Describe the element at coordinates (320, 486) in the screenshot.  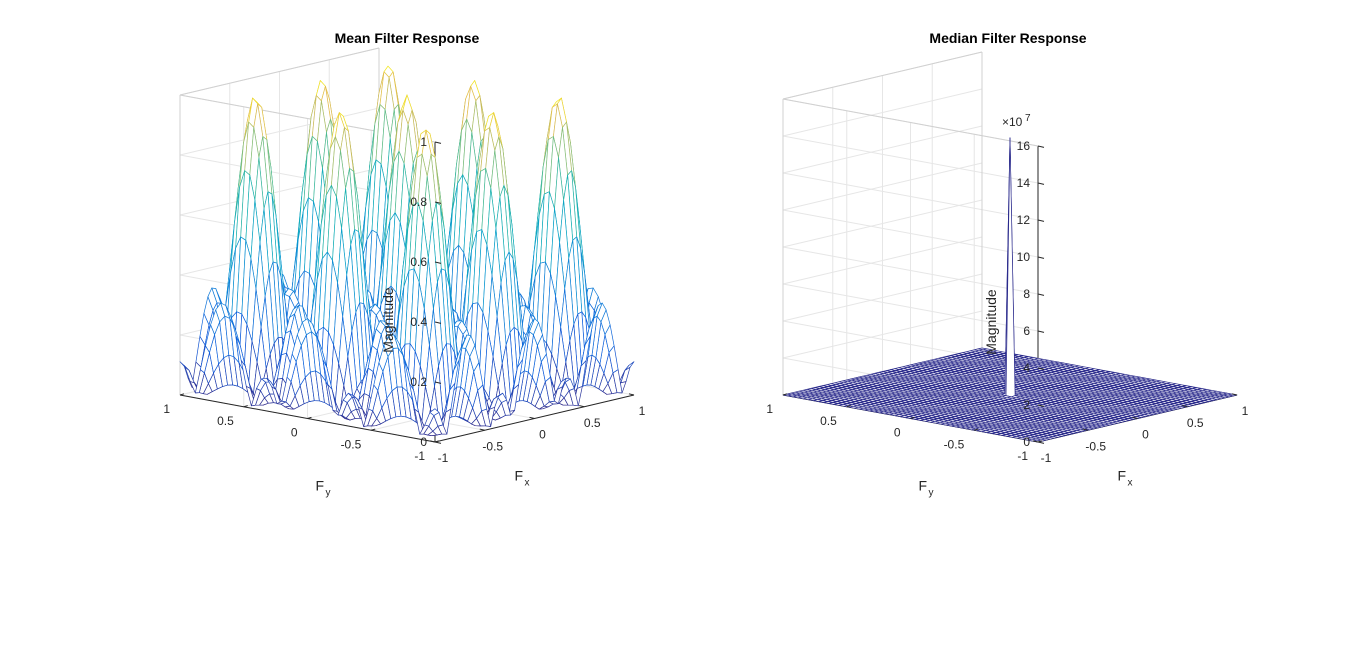
I see `y-axis-label: F` at that location.